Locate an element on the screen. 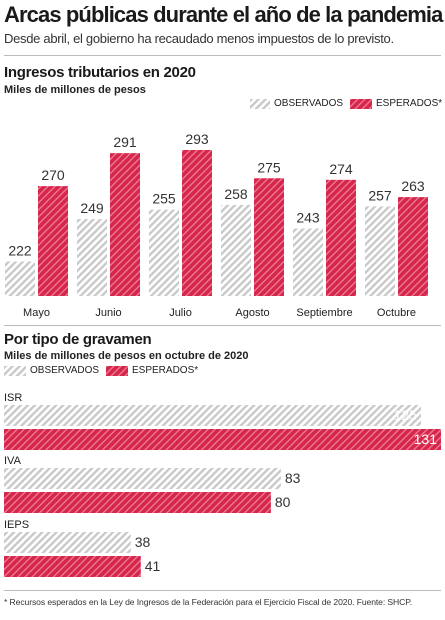 Image resolution: width=445 pixels, height=620 pixels. tick-label-septiembre: Septiembre is located at coordinates (324, 313).